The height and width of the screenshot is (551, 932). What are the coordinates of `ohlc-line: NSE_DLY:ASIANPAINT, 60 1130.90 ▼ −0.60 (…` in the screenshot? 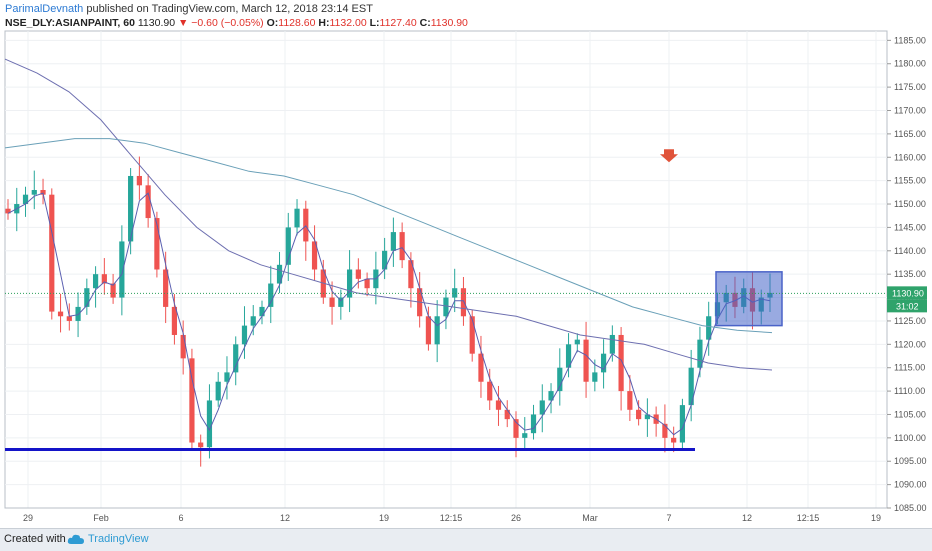 It's located at (236, 23).